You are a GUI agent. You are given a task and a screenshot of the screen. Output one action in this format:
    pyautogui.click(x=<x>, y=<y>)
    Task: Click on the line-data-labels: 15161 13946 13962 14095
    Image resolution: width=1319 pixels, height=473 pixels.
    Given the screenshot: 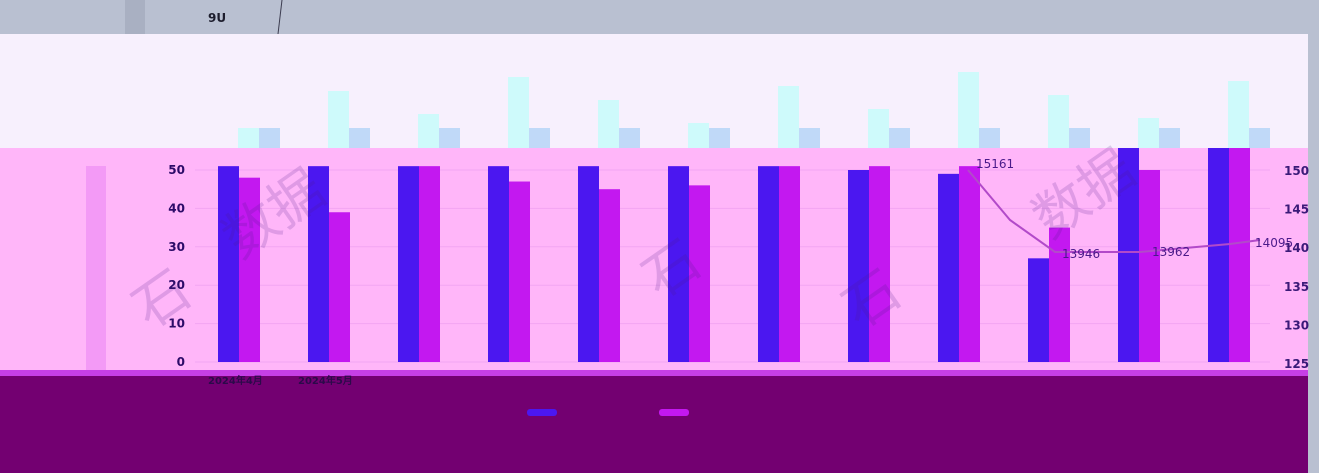 What is the action you would take?
    pyautogui.click(x=1134, y=209)
    